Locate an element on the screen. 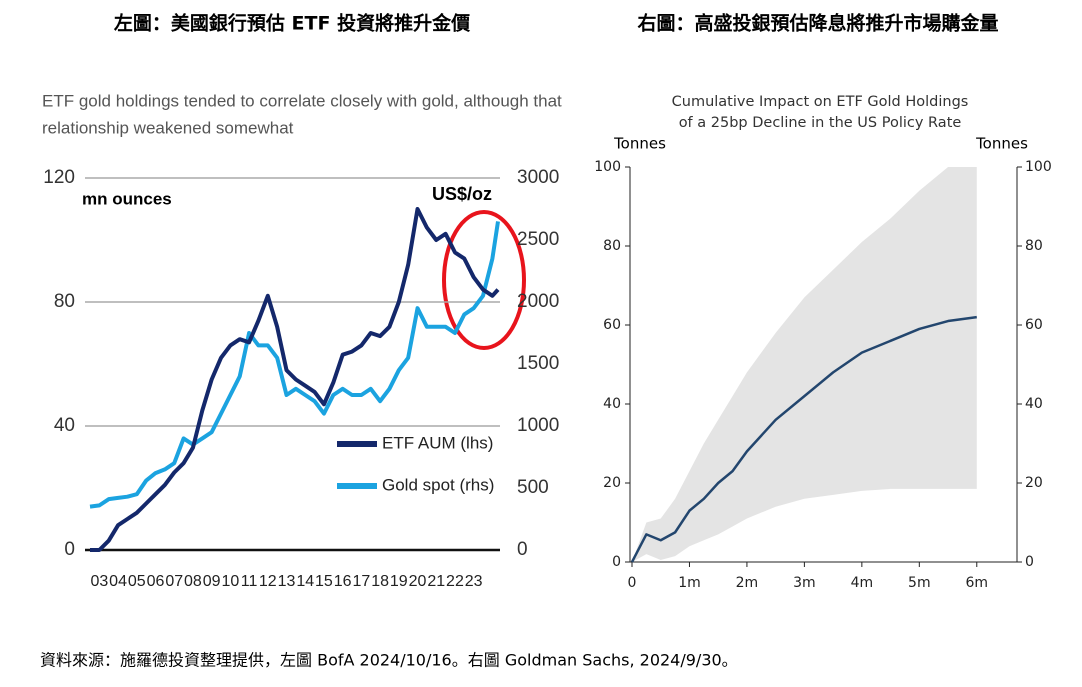 This screenshot has width=1082, height=687. y-tick-label: 500 is located at coordinates (533, 487).